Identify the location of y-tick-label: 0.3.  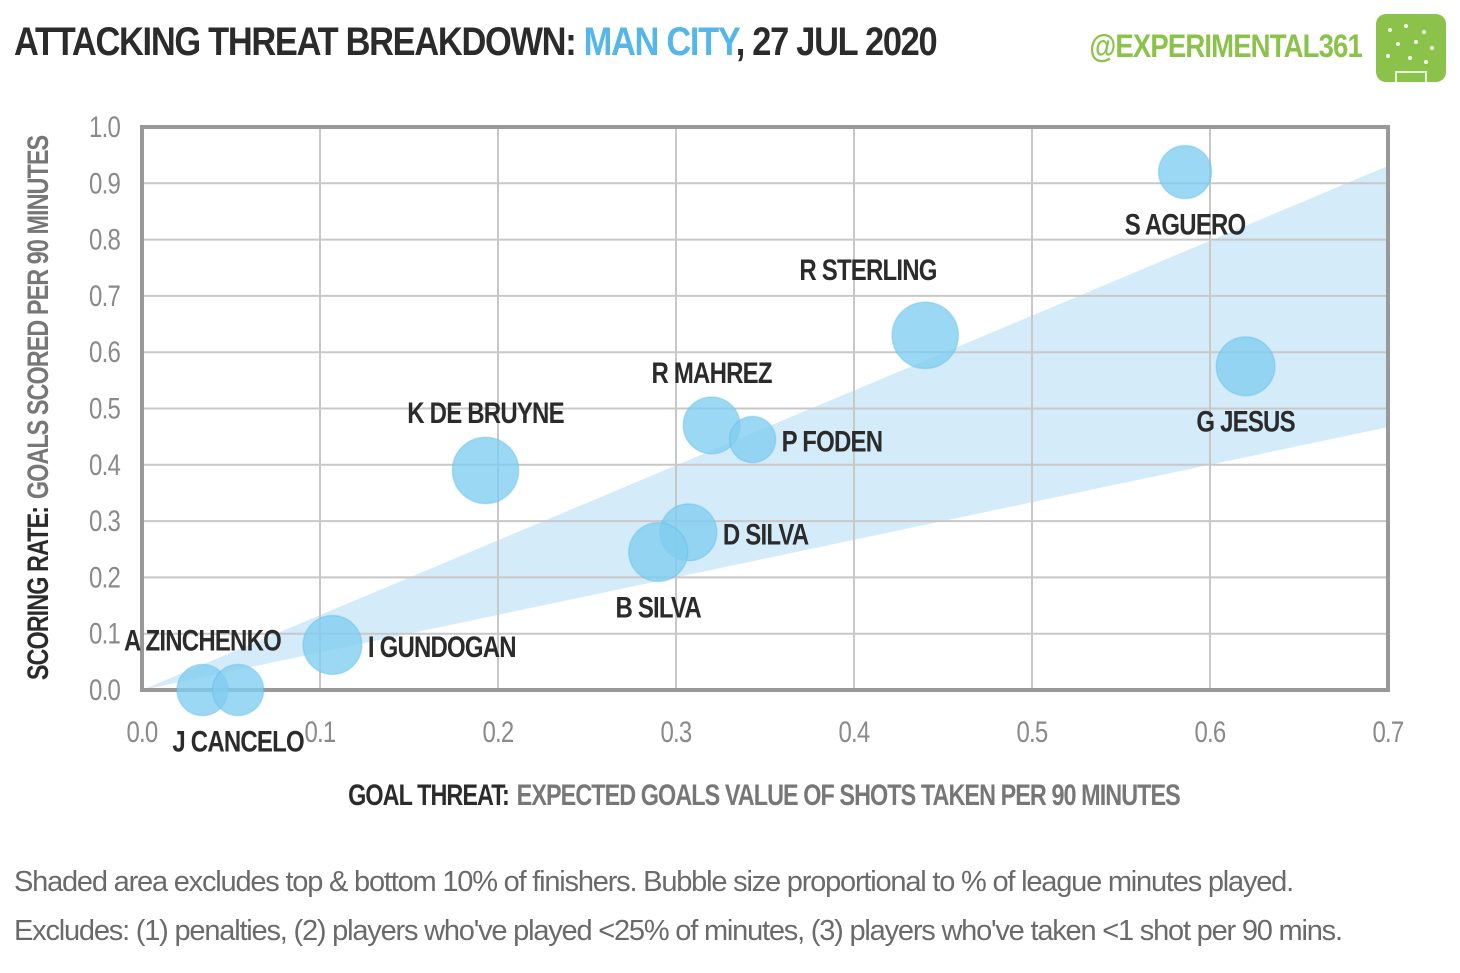
(104, 520).